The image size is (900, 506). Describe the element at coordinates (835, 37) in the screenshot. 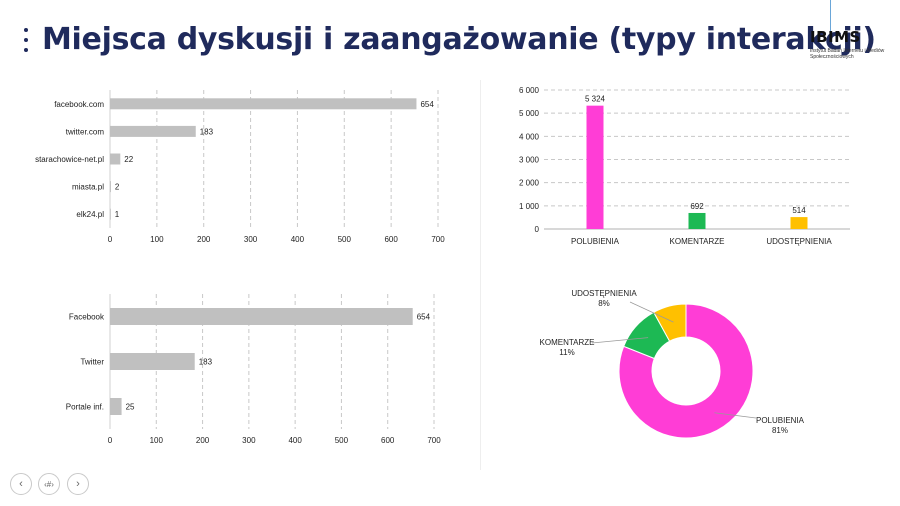

I see `logo: IBIMS` at that location.